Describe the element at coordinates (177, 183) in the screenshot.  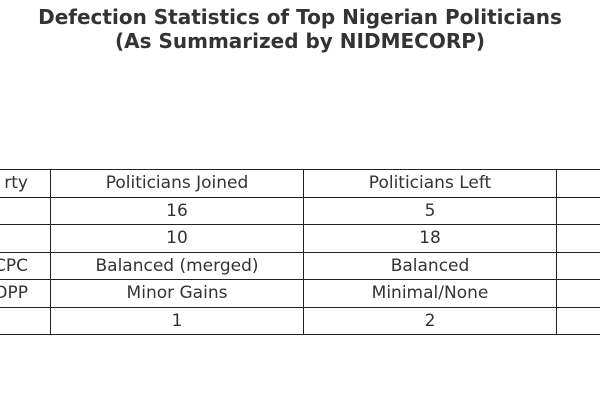
I see `header-cell-politicians-joined: Politicians Joined` at that location.